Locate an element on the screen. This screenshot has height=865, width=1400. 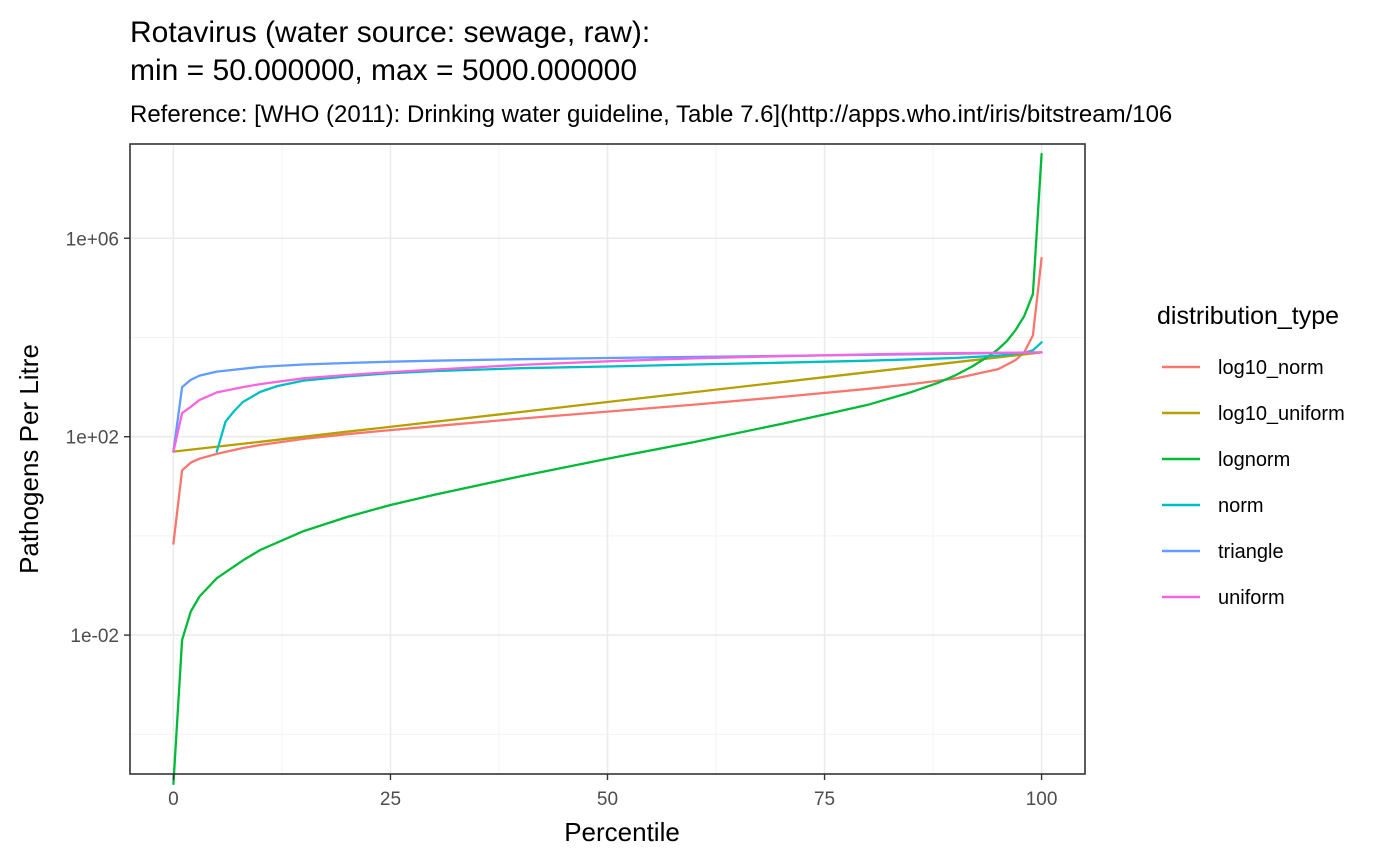
series-line-norm is located at coordinates (629, 397).